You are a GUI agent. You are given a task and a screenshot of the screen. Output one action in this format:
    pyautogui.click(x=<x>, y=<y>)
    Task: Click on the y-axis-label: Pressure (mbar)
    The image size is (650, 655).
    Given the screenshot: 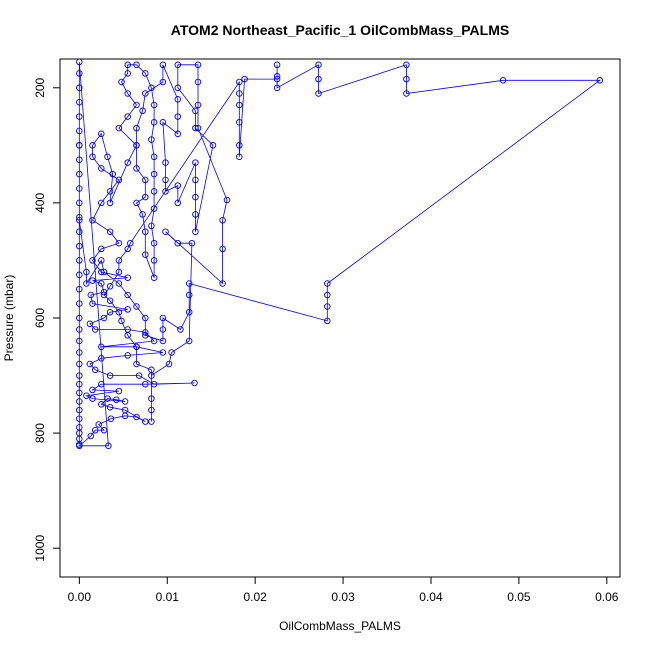 What is the action you would take?
    pyautogui.click(x=9, y=318)
    